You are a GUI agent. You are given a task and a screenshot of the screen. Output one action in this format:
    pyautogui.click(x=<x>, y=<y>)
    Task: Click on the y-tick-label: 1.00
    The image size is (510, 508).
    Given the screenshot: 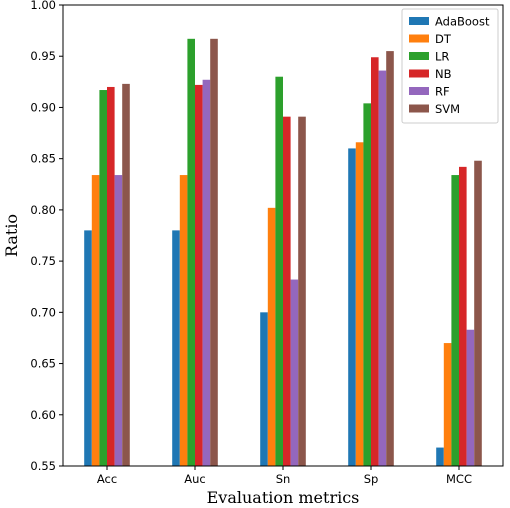 What is the action you would take?
    pyautogui.click(x=43, y=6)
    